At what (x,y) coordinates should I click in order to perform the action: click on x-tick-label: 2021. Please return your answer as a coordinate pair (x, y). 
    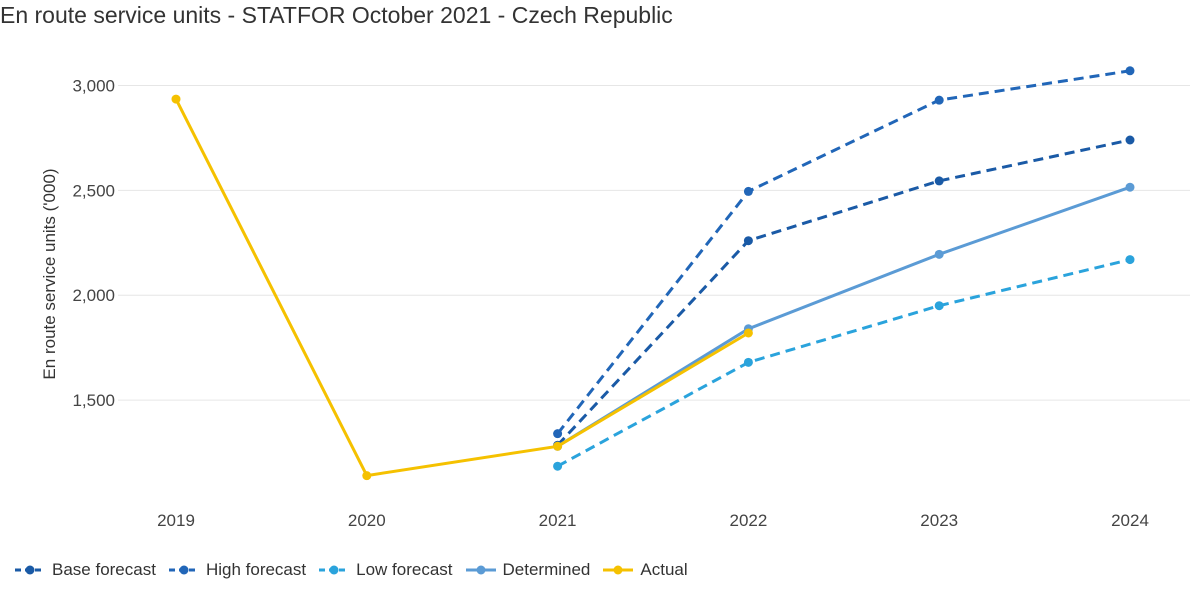
    Looking at the image, I should click on (558, 520).